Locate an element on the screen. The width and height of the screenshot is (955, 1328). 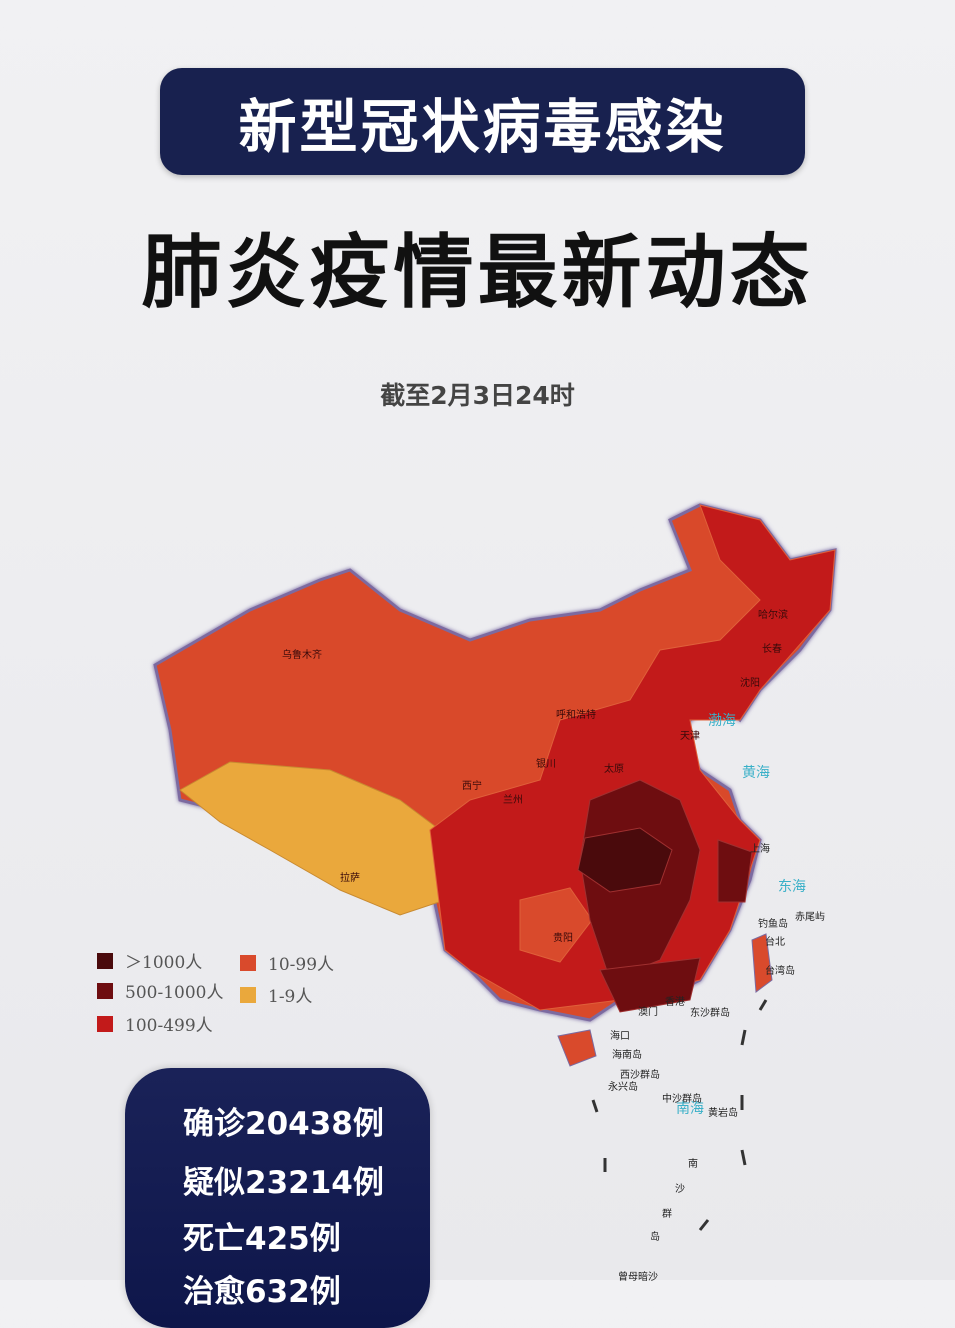
island-label: 黄岩岛 is located at coordinates (723, 1113).